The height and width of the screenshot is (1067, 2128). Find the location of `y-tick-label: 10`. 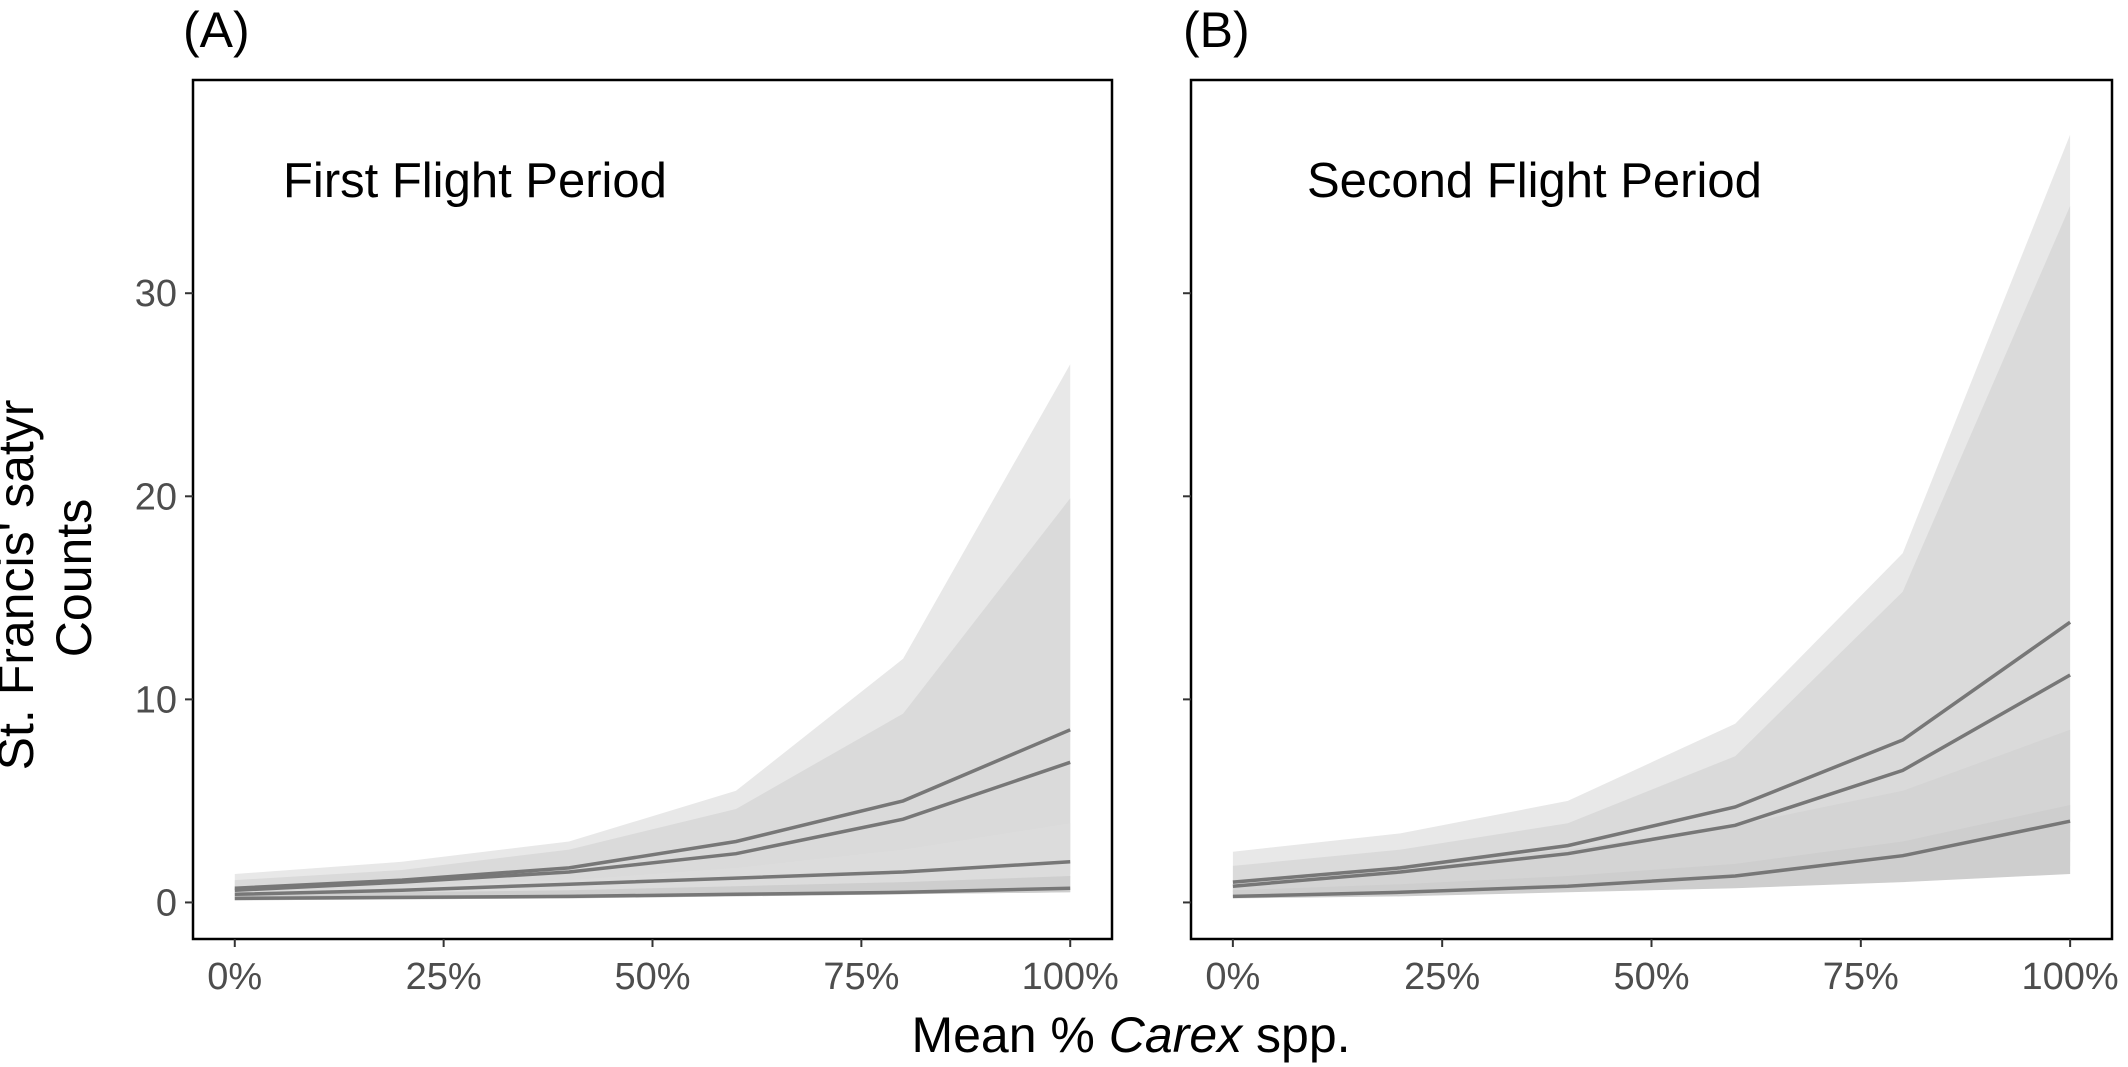

y-tick-label: 10 is located at coordinates (156, 700).